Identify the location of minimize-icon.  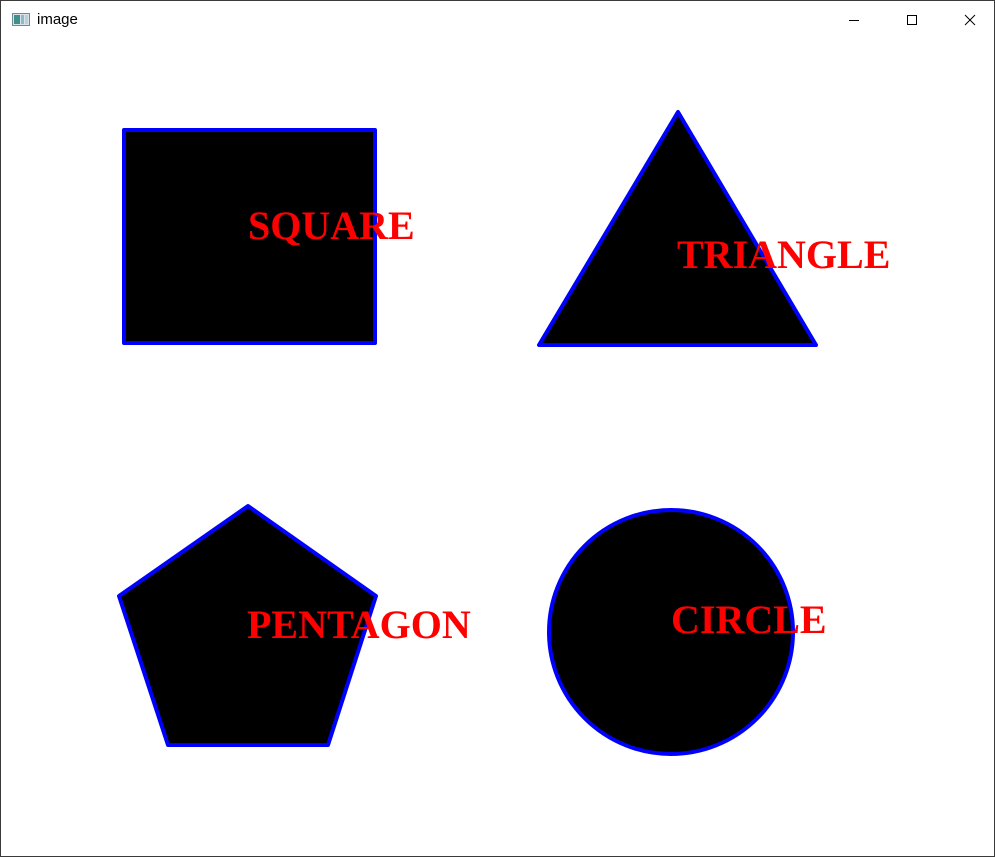
(854, 20).